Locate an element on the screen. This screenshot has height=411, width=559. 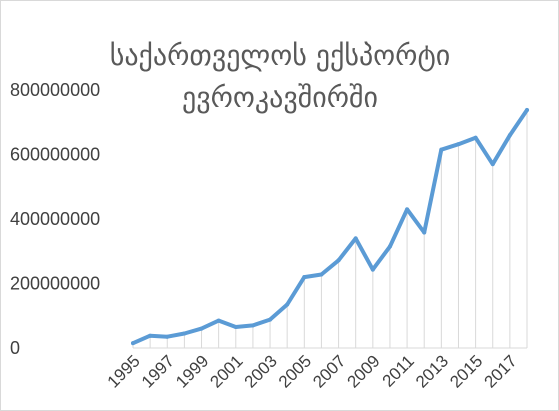
y-tick-label: 800000000 is located at coordinates (55, 90).